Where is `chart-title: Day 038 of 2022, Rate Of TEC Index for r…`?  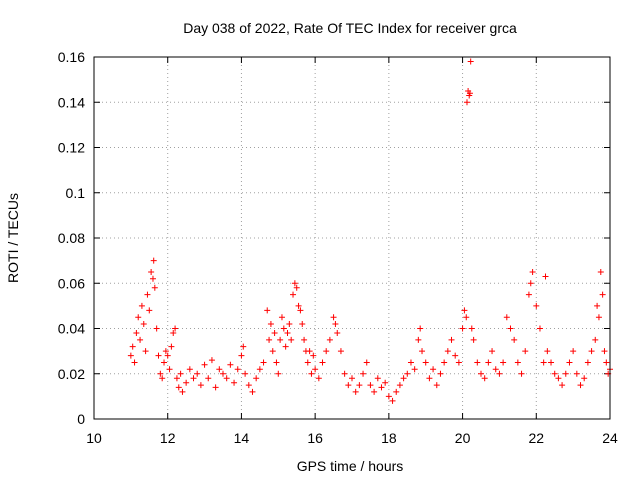
chart-title: Day 038 of 2022, Rate Of TEC Index for r… is located at coordinates (350, 28).